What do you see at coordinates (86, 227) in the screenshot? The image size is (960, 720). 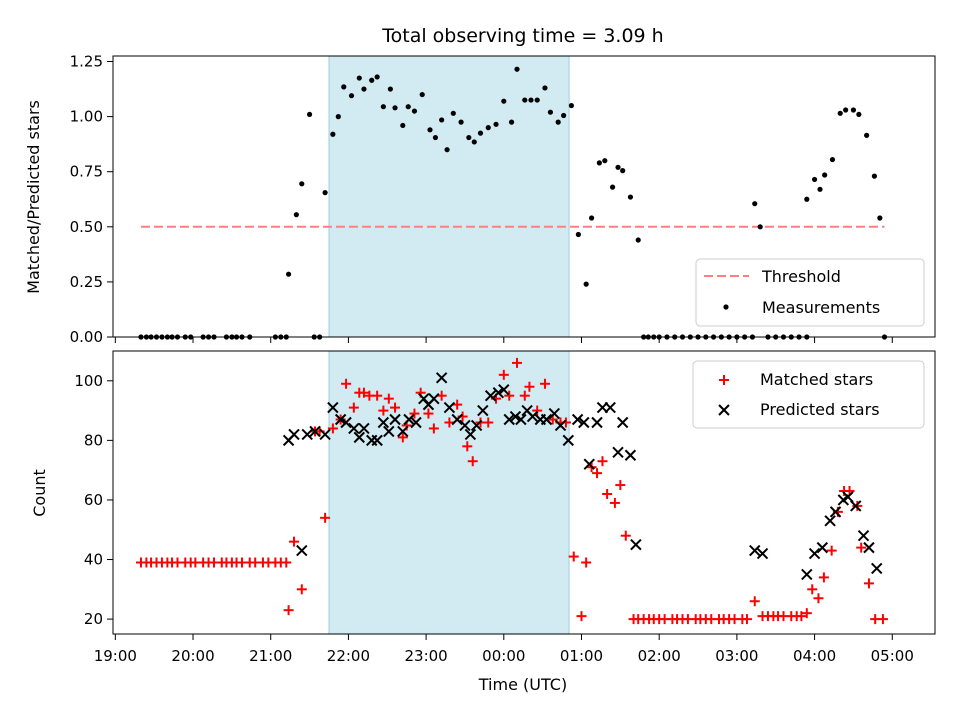 I see `y-tick-label: 0.50` at bounding box center [86, 227].